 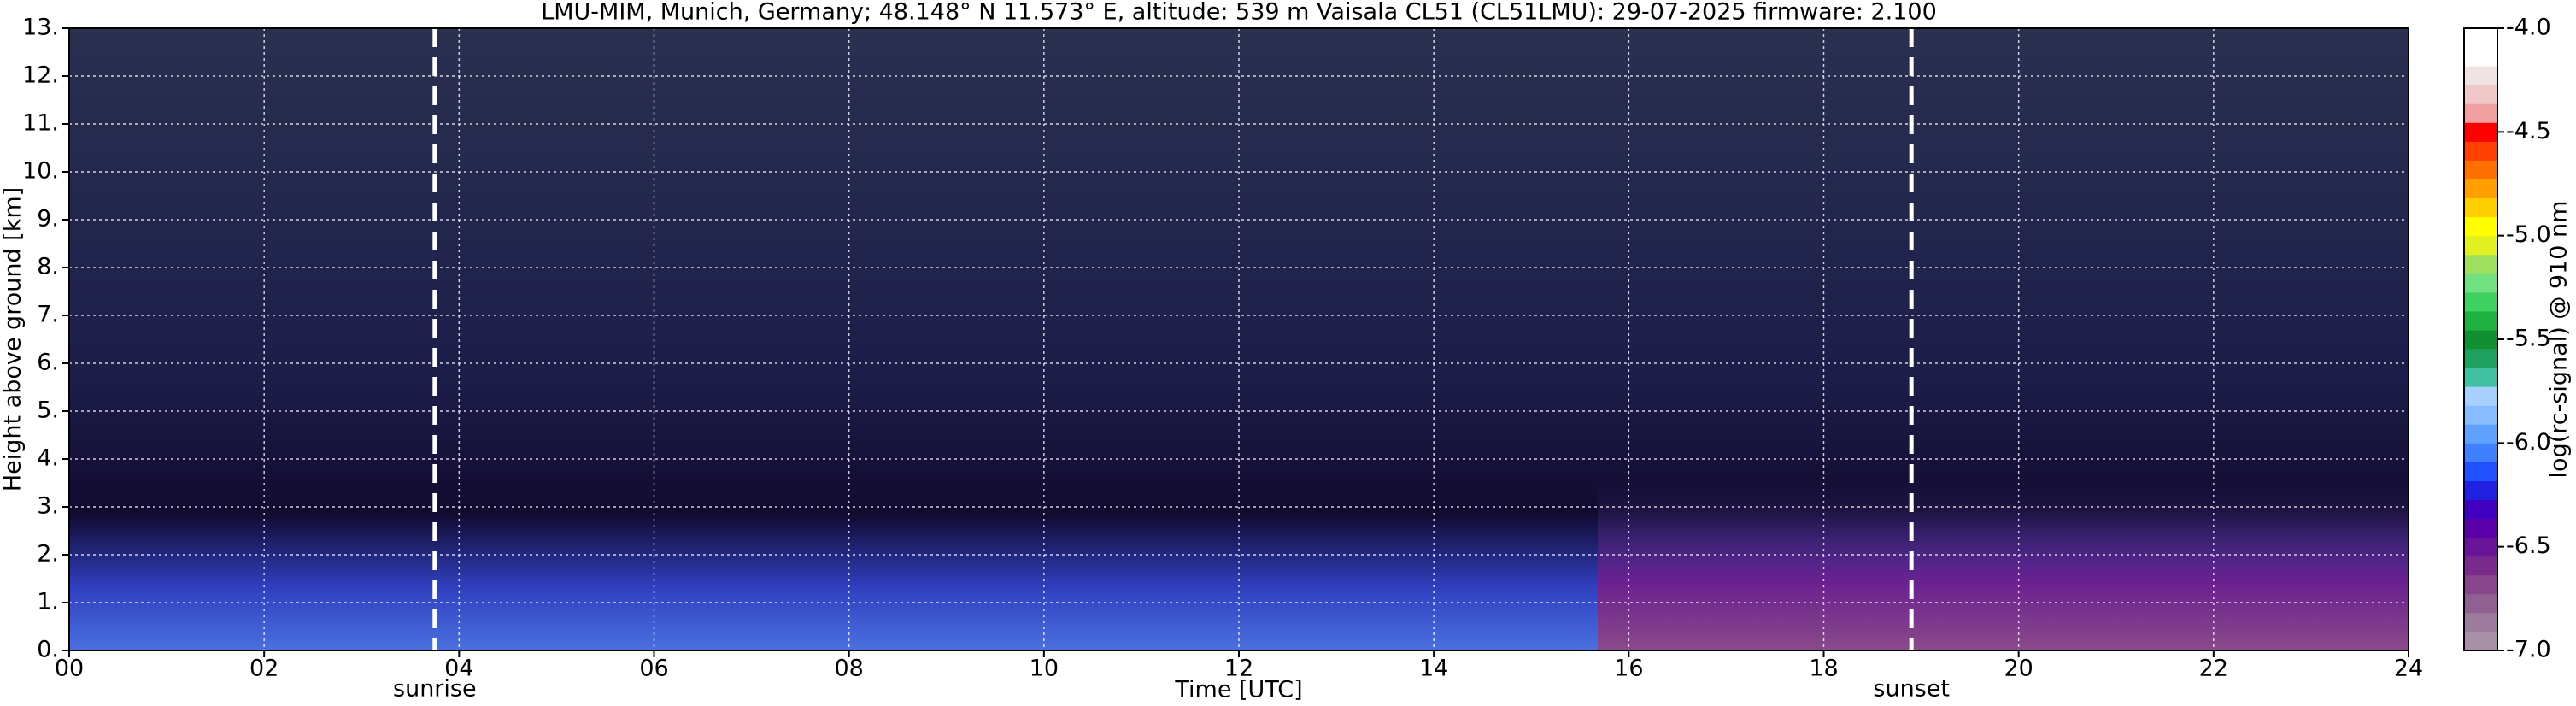 I want to click on x-tick-label: 00, so click(x=69, y=669).